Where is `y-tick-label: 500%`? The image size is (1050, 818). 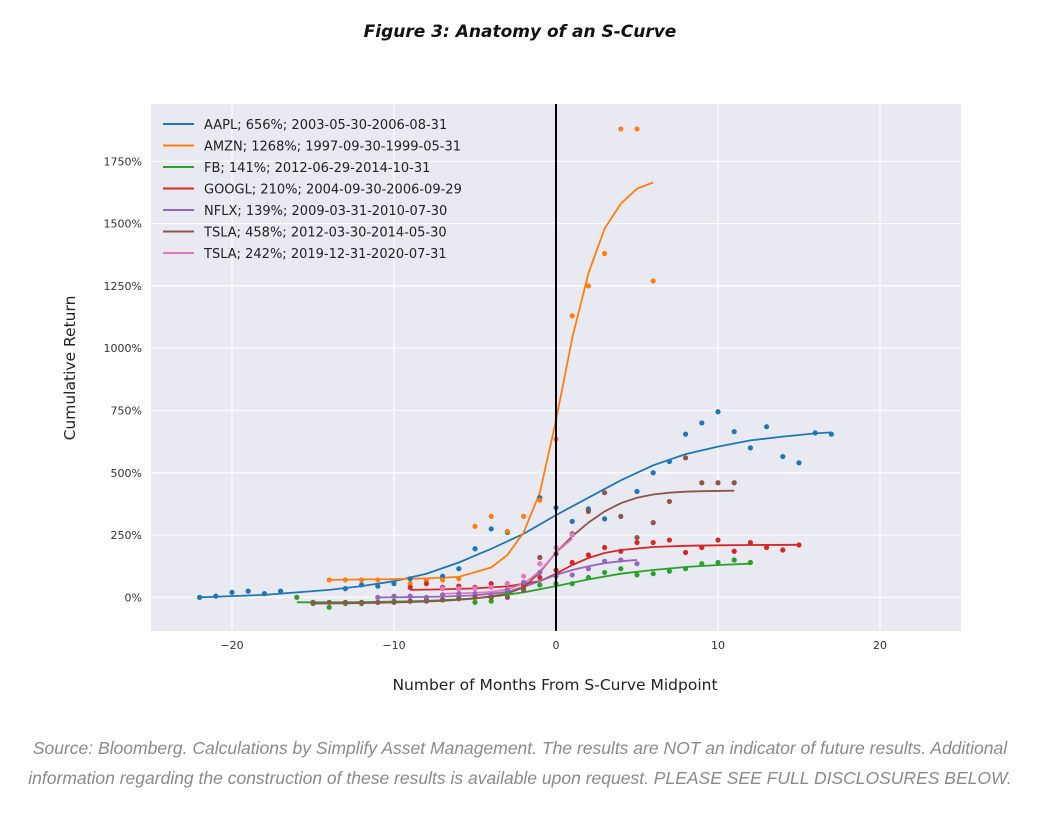 y-tick-label: 500% is located at coordinates (126, 473).